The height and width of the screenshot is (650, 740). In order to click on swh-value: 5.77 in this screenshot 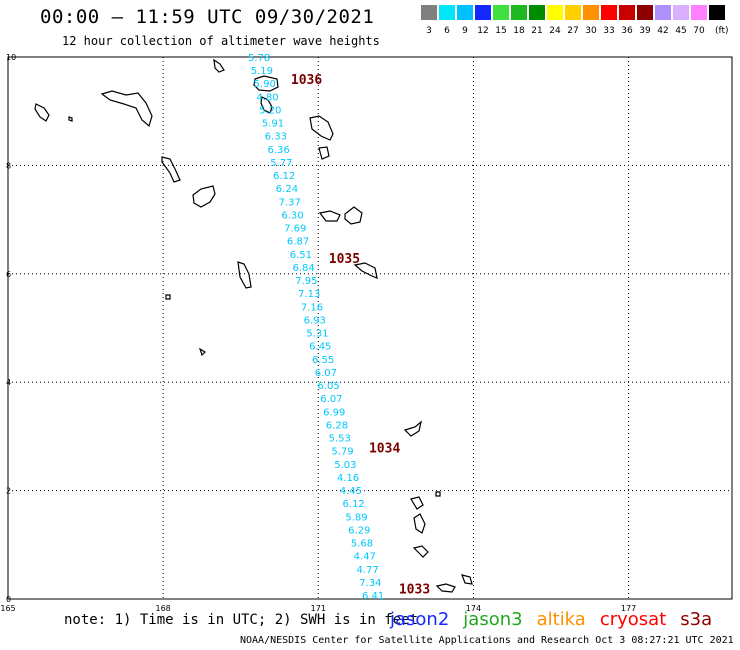, I will do `click(281, 163)`.